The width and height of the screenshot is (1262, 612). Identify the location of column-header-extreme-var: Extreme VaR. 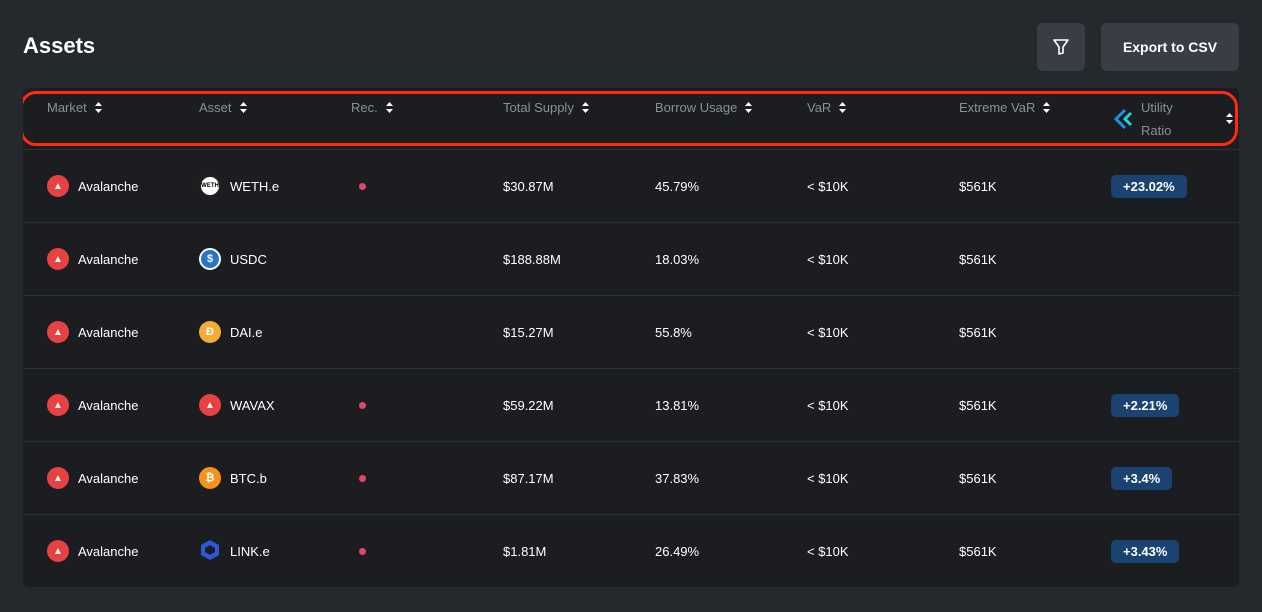
(1005, 107).